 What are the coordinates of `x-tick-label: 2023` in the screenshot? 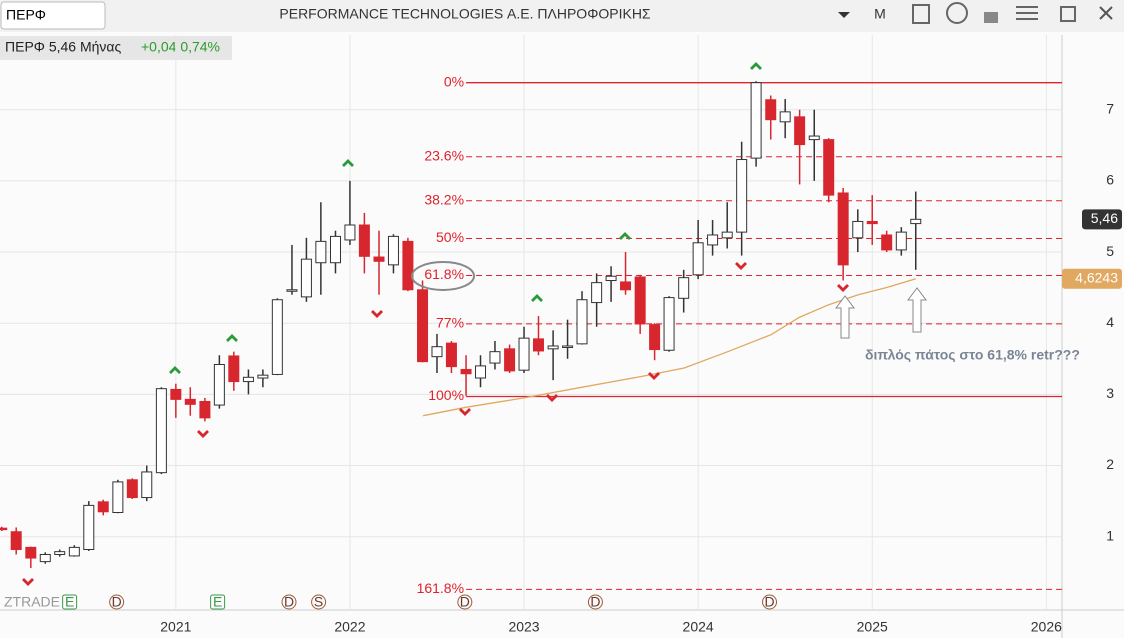 It's located at (523, 627).